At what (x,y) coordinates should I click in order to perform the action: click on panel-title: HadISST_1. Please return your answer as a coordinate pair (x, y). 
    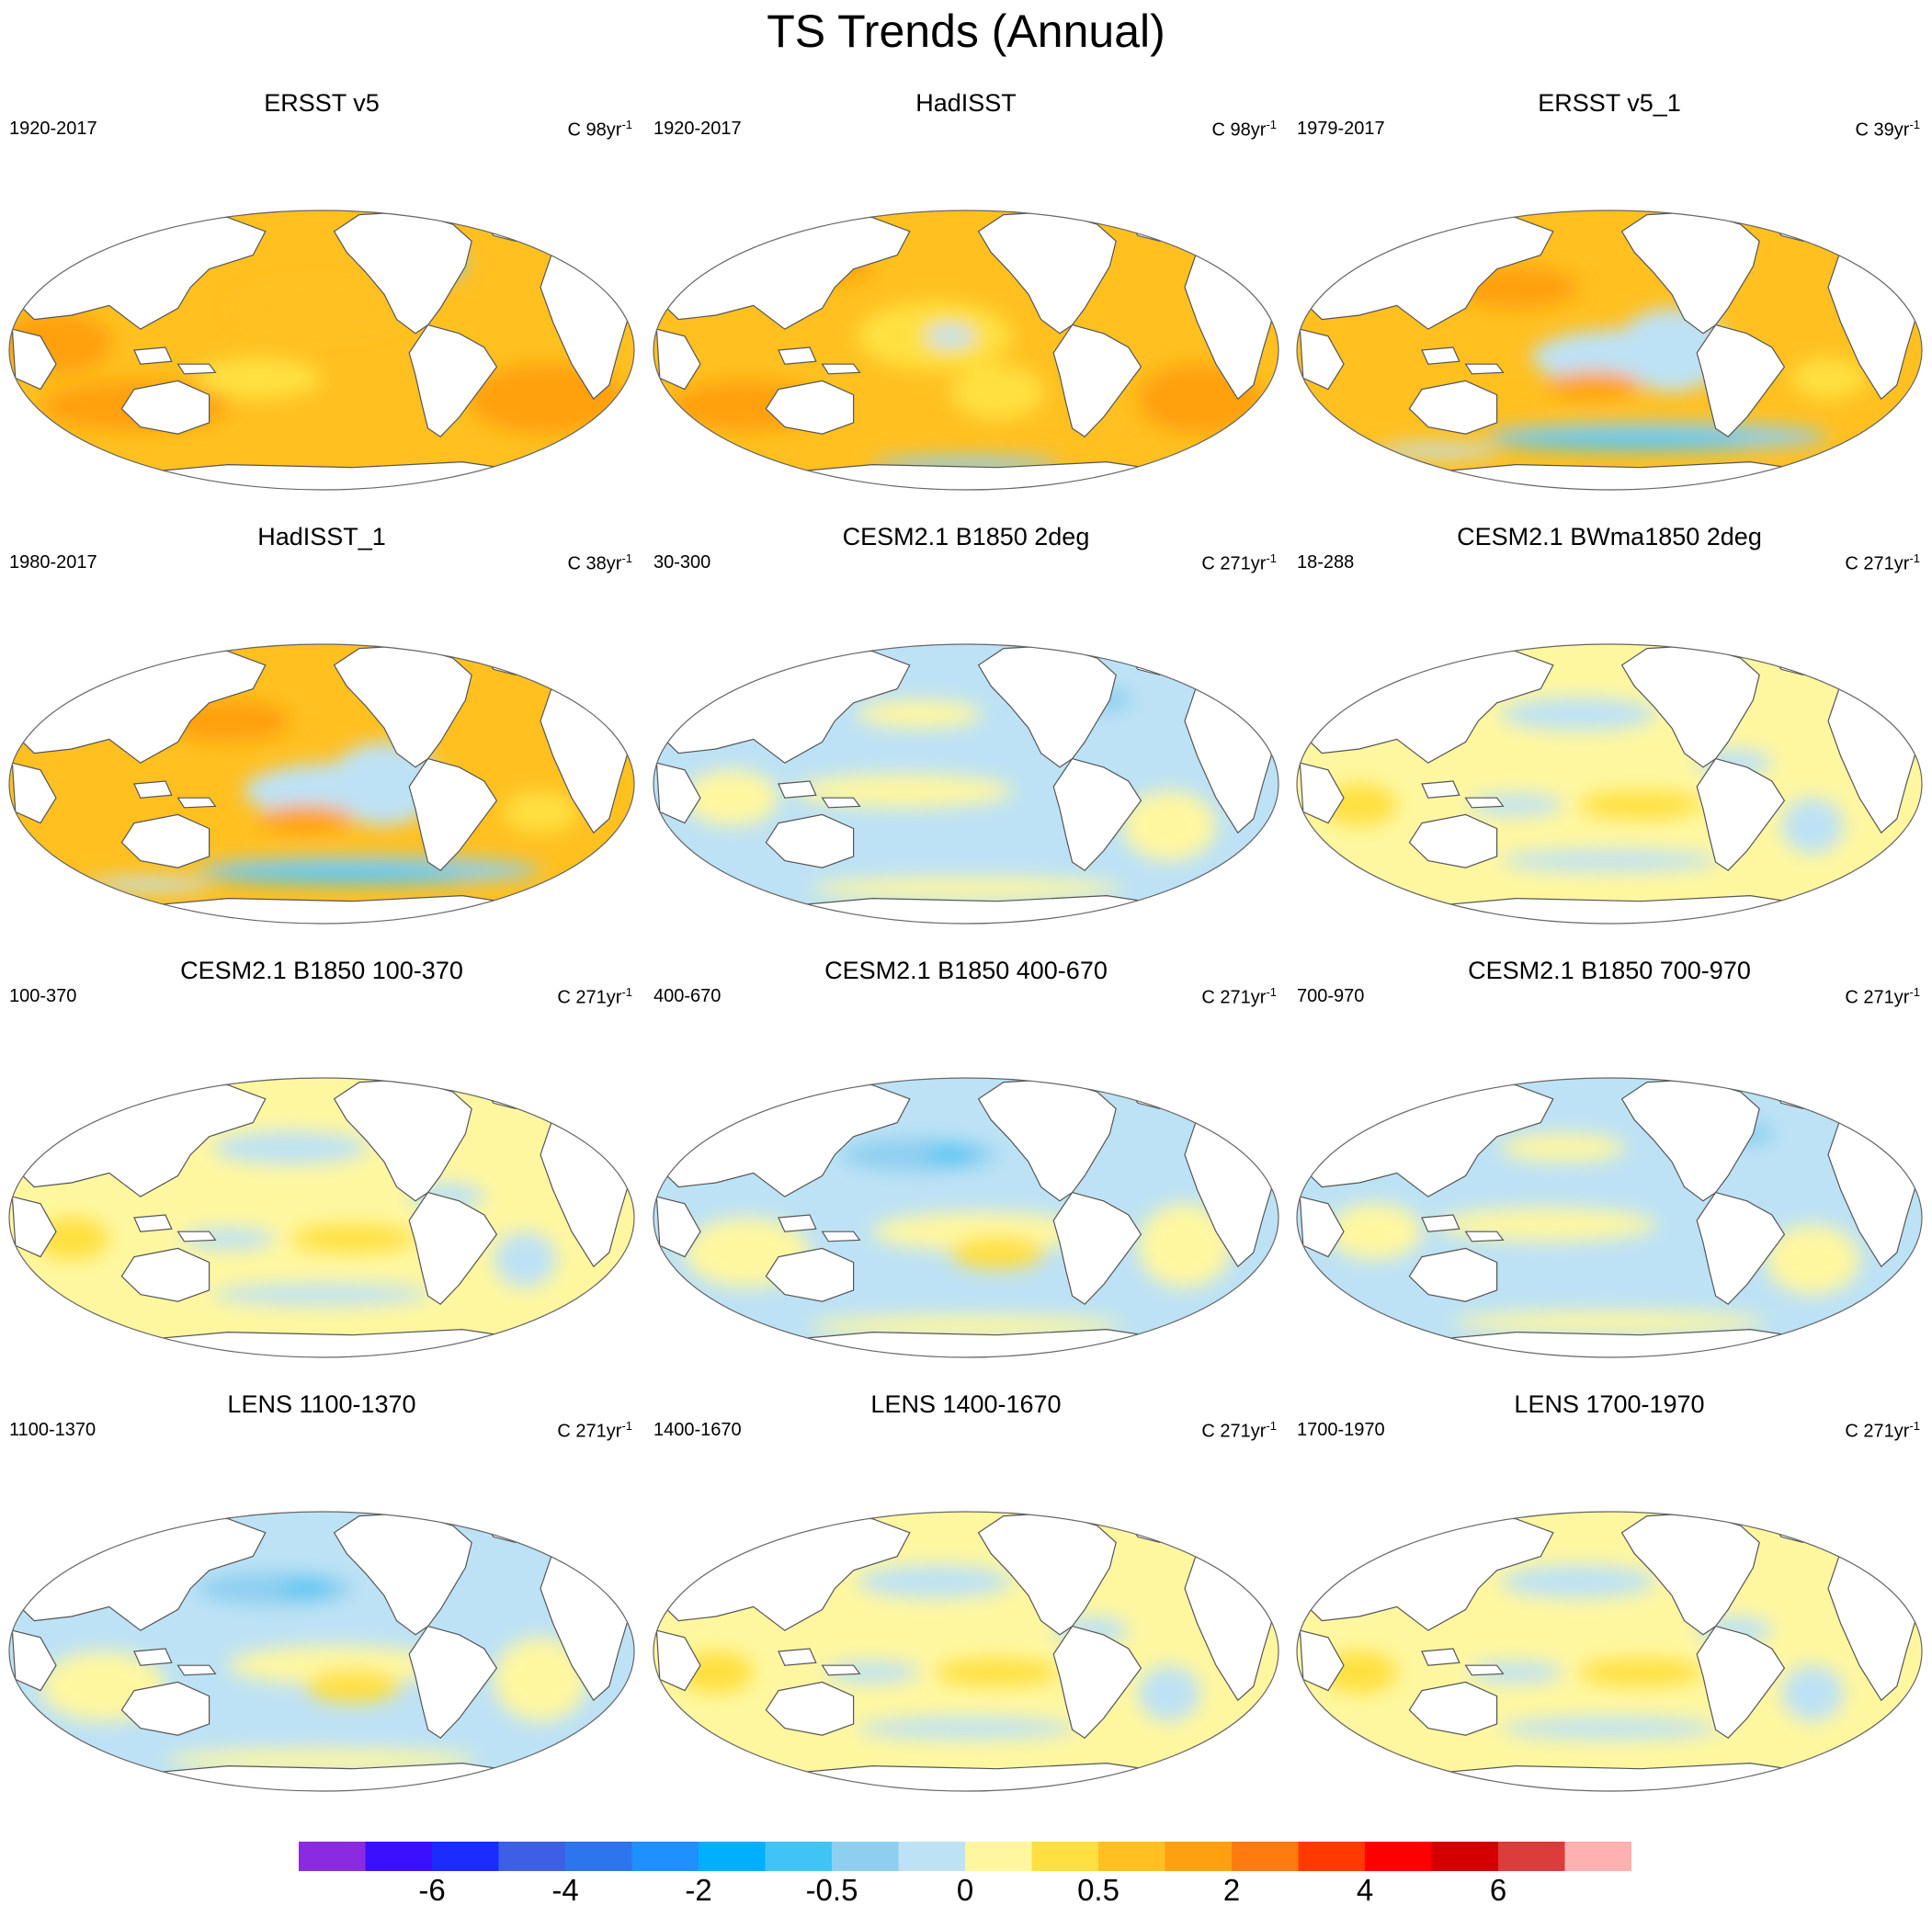
    Looking at the image, I should click on (321, 537).